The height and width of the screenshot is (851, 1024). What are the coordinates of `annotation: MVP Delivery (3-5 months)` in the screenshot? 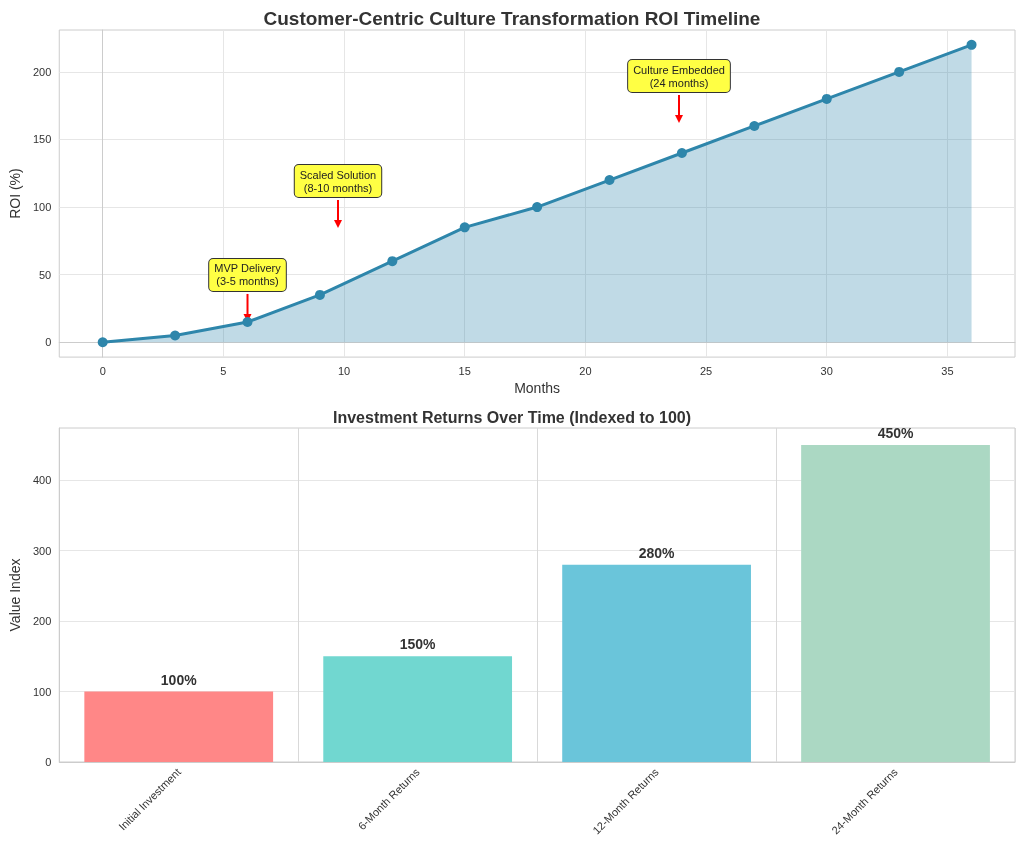 It's located at (248, 275).